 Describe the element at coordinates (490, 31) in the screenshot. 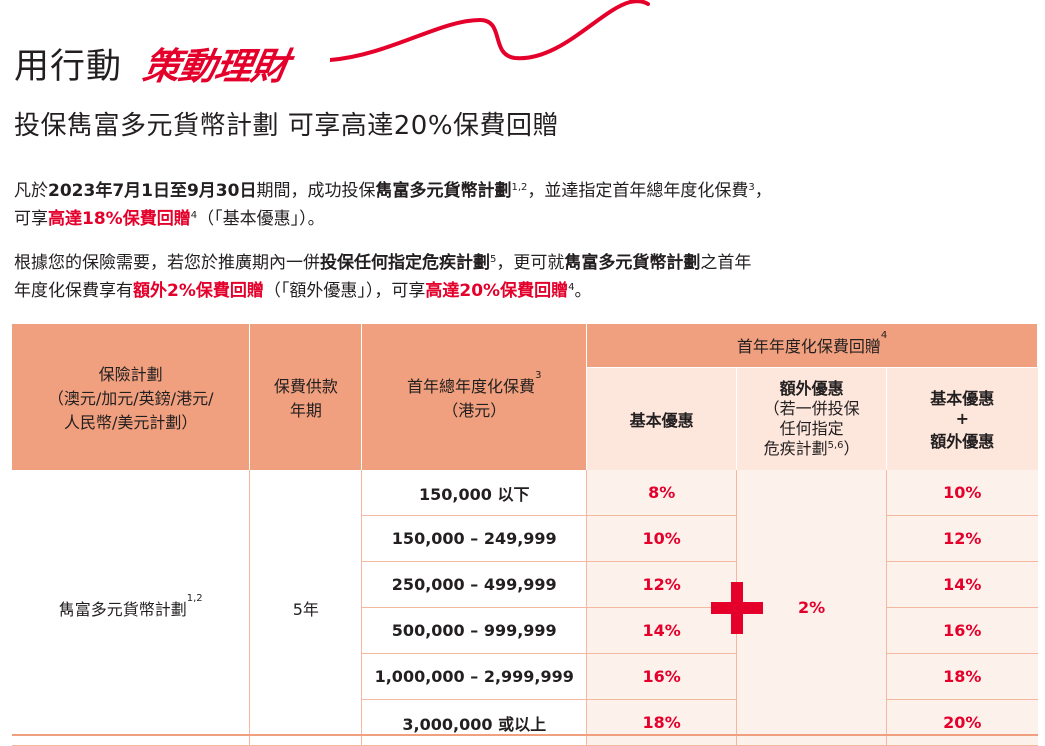

I see `ribbon-decoration` at that location.